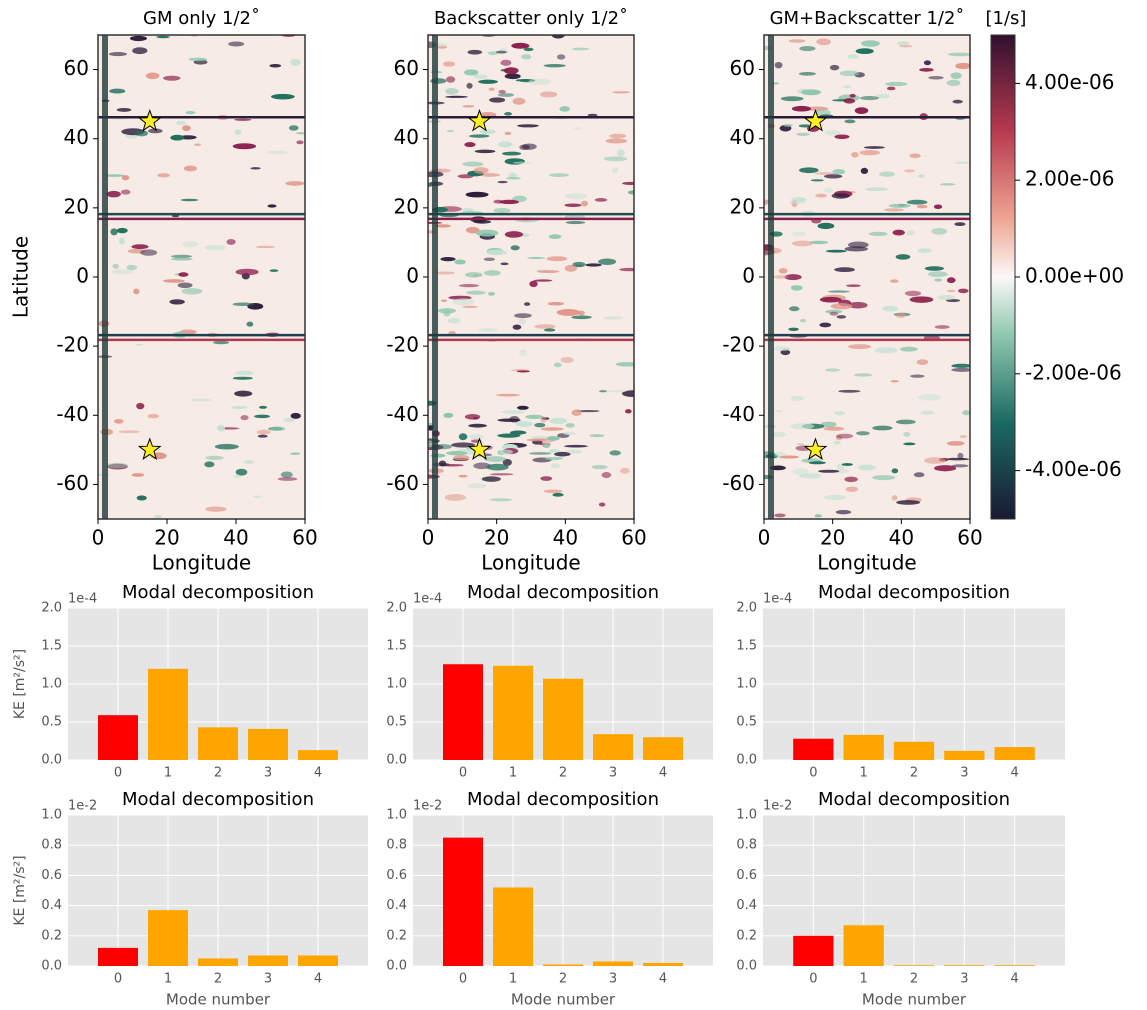 This screenshot has height=1010, width=1147. What do you see at coordinates (771, 277) in the screenshot?
I see `western-boundary` at bounding box center [771, 277].